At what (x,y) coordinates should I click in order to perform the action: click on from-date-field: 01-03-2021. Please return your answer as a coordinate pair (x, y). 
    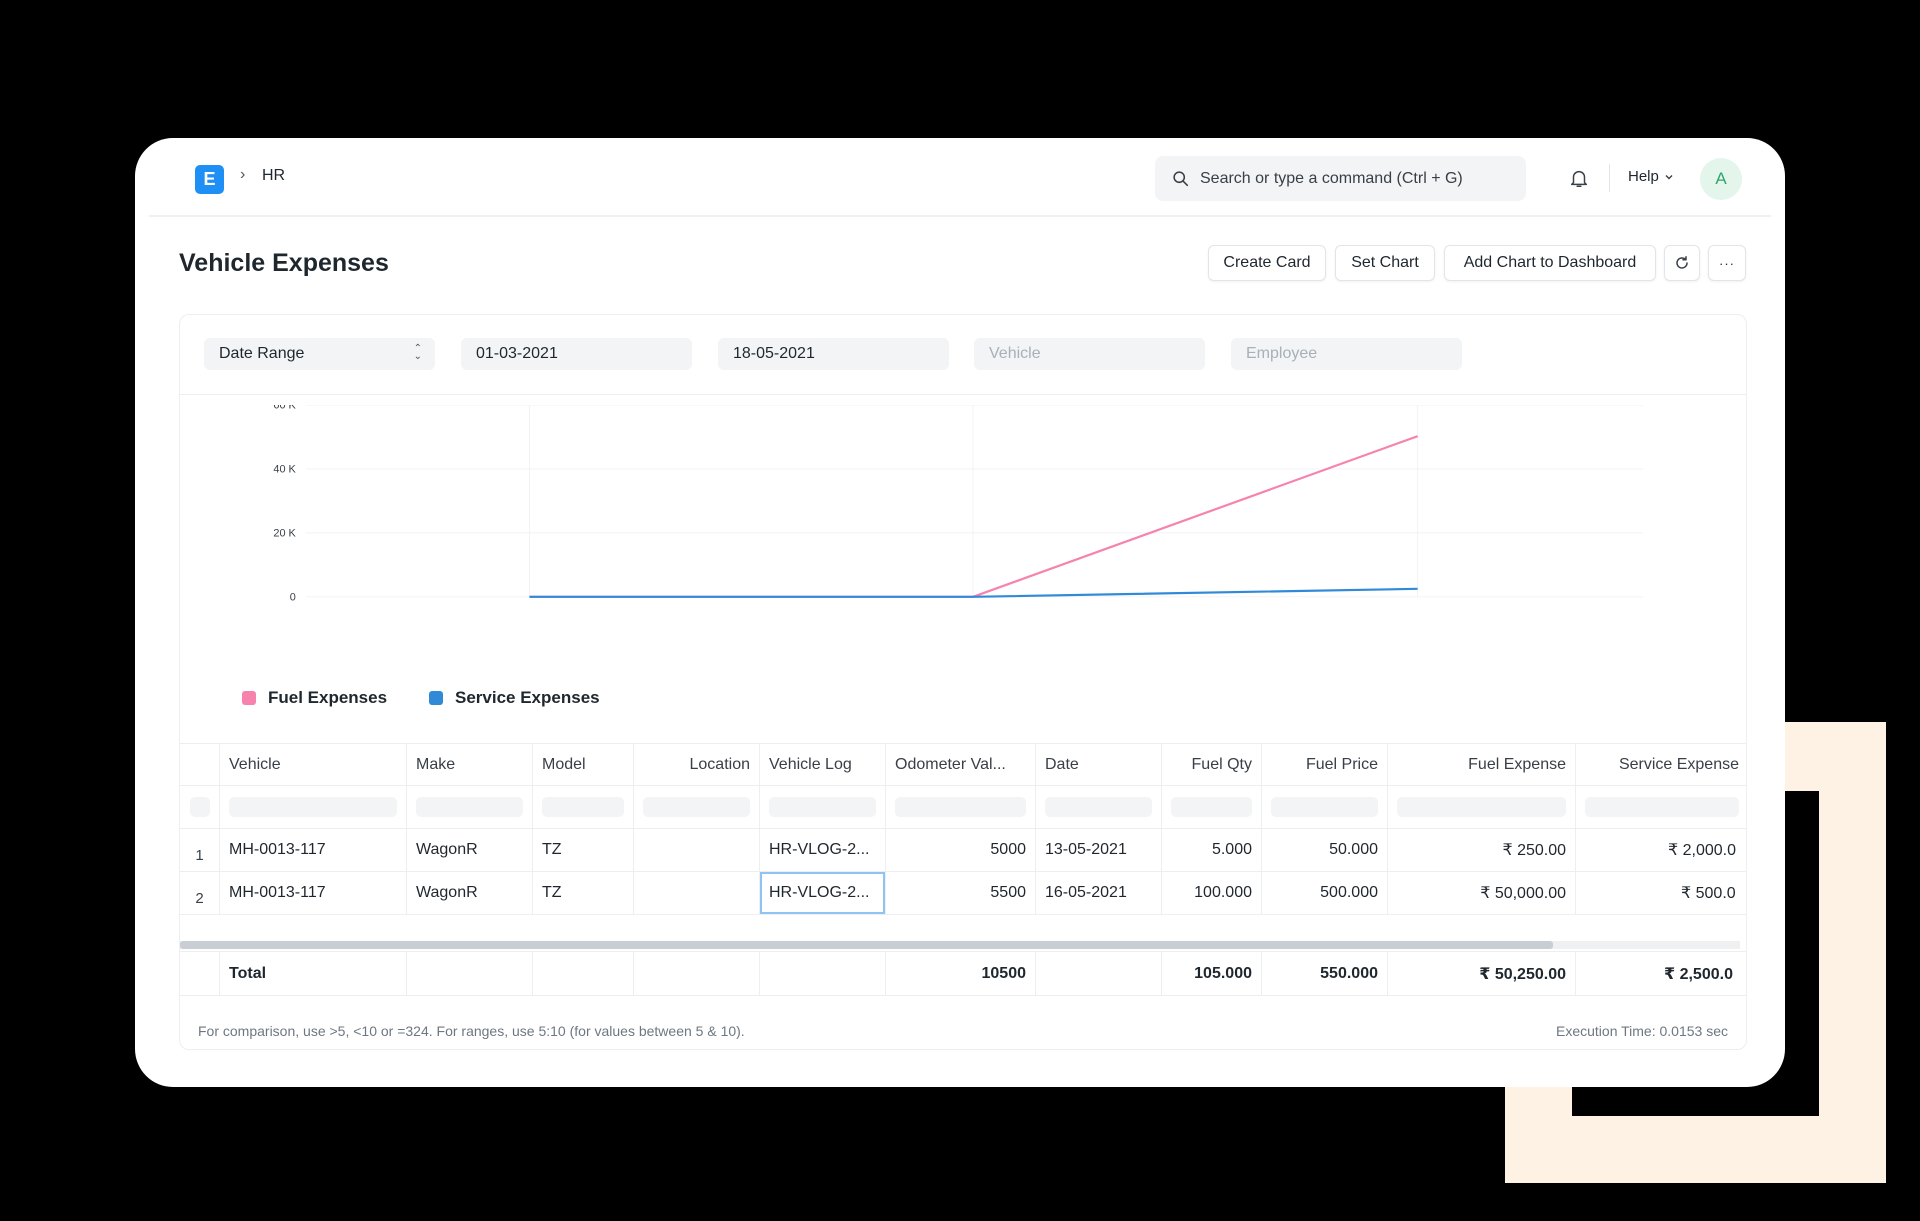
    Looking at the image, I should click on (576, 354).